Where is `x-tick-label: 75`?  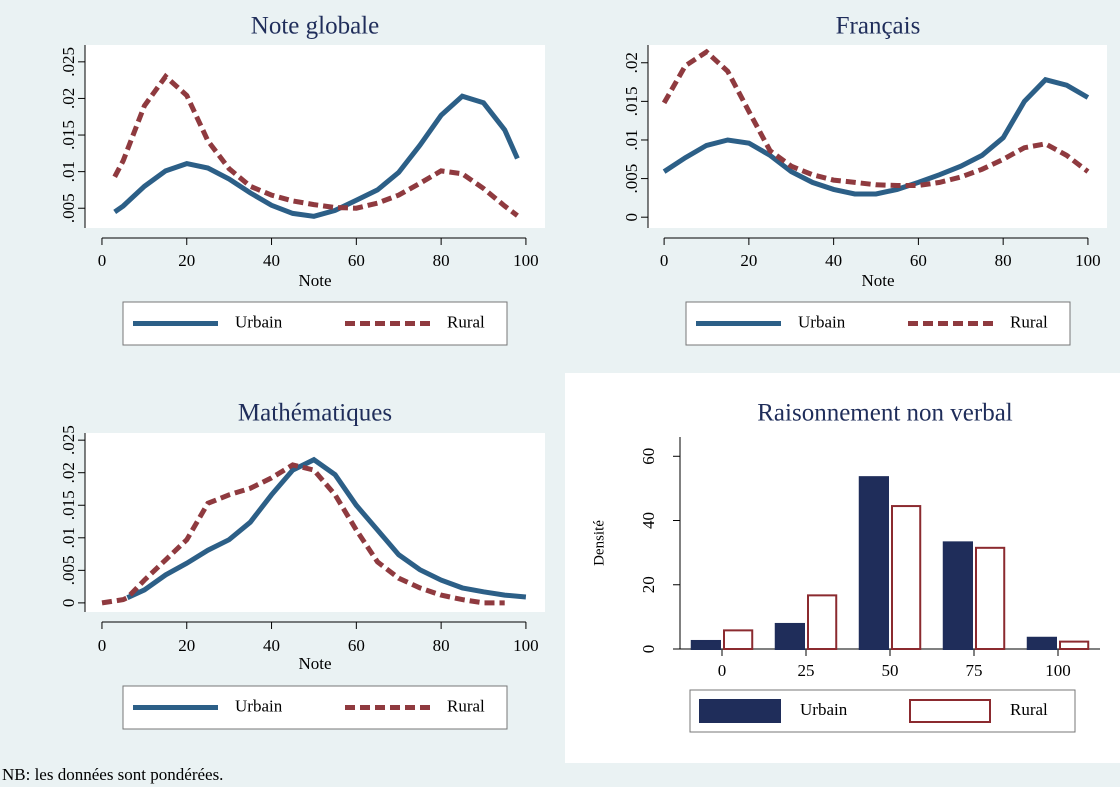 x-tick-label: 75 is located at coordinates (974, 670).